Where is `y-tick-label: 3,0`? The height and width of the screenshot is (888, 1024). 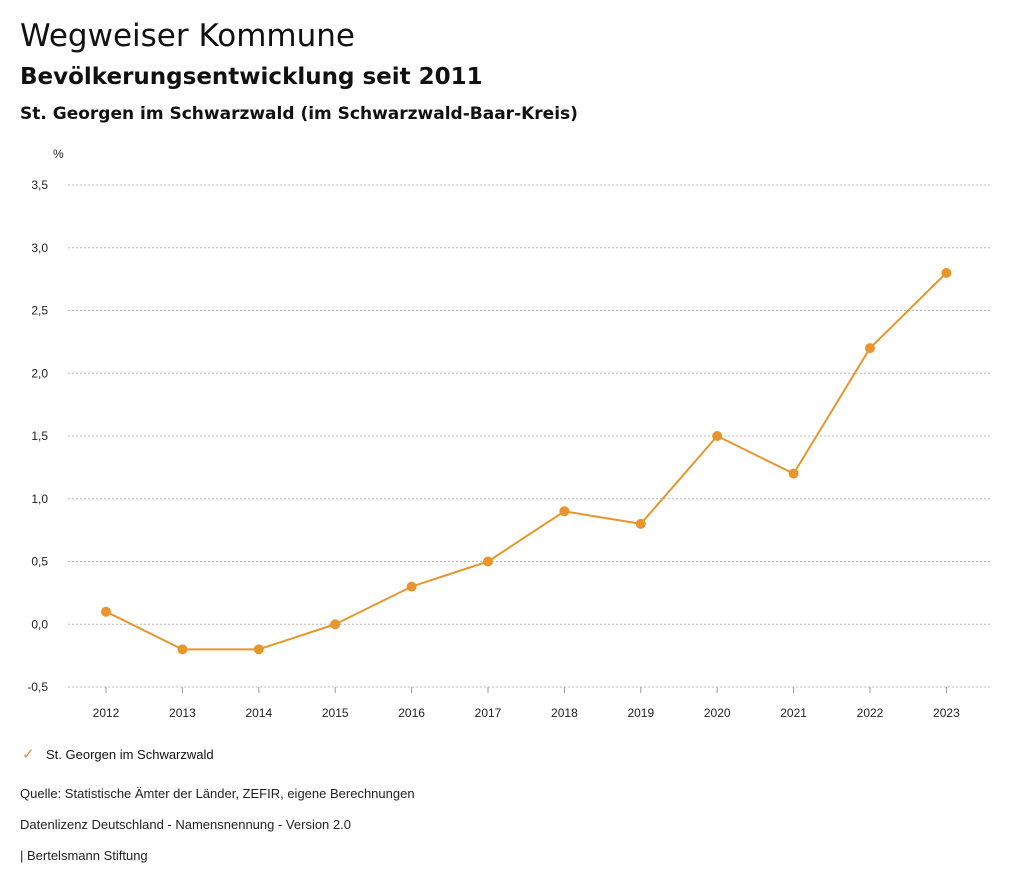
y-tick-label: 3,0 is located at coordinates (39, 248).